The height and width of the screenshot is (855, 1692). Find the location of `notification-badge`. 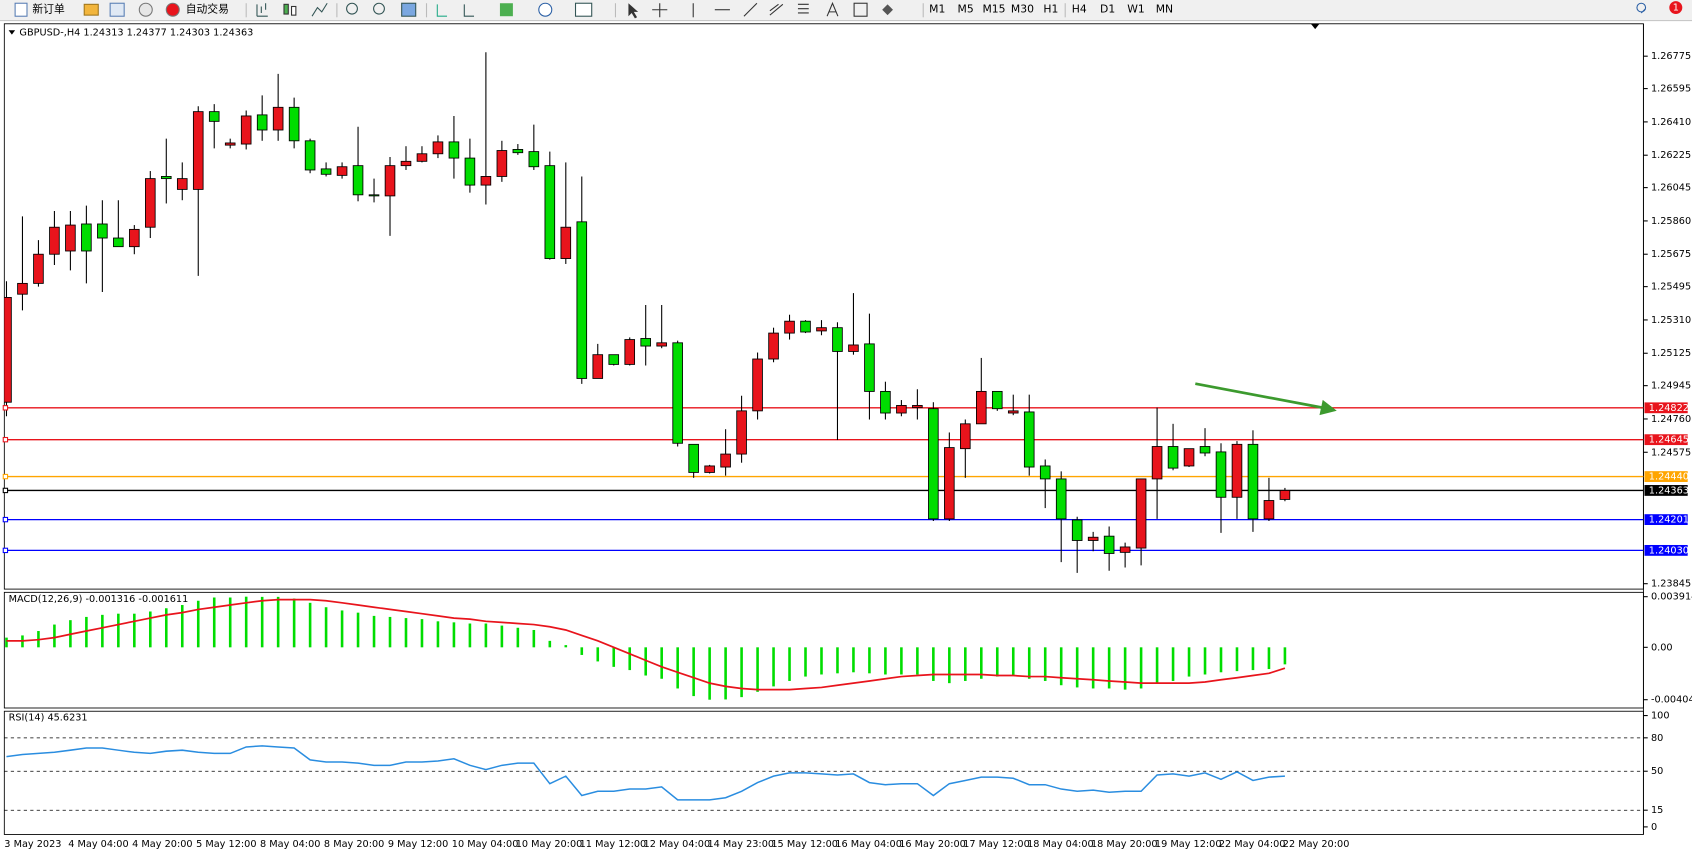

notification-badge is located at coordinates (1676, 8).